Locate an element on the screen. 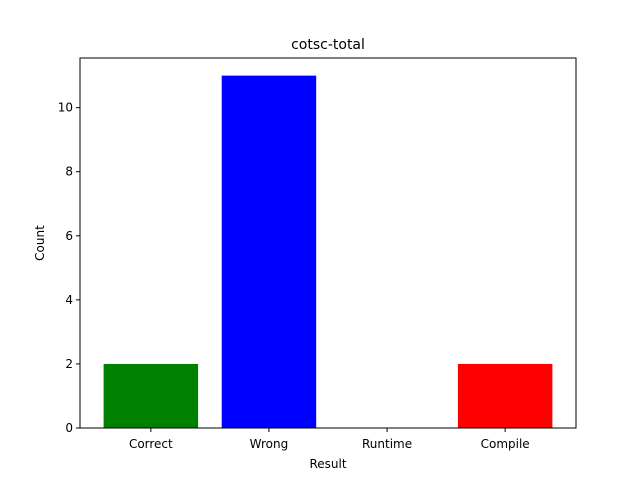 The width and height of the screenshot is (640, 484). chart-title: cotsc-total is located at coordinates (328, 45).